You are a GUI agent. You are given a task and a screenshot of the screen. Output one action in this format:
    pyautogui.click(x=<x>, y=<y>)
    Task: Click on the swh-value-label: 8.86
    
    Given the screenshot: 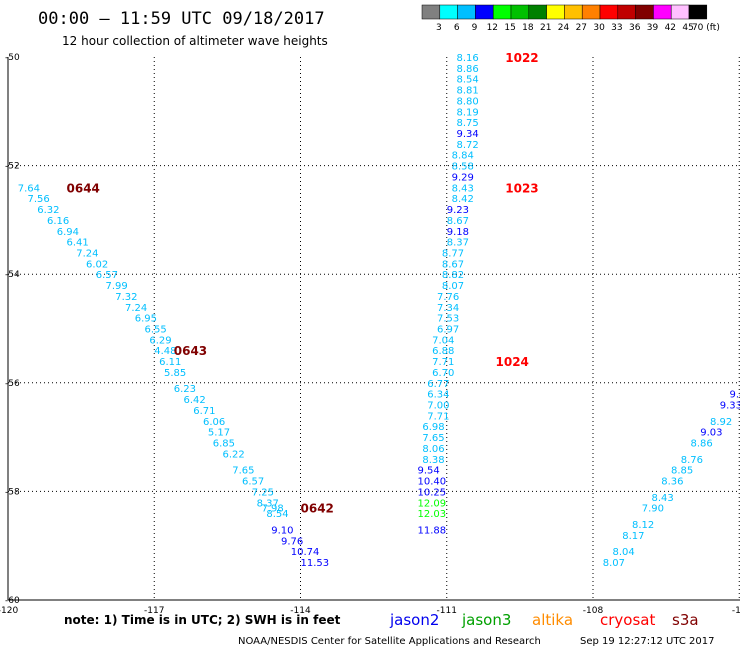 What is the action you would take?
    pyautogui.click(x=702, y=444)
    